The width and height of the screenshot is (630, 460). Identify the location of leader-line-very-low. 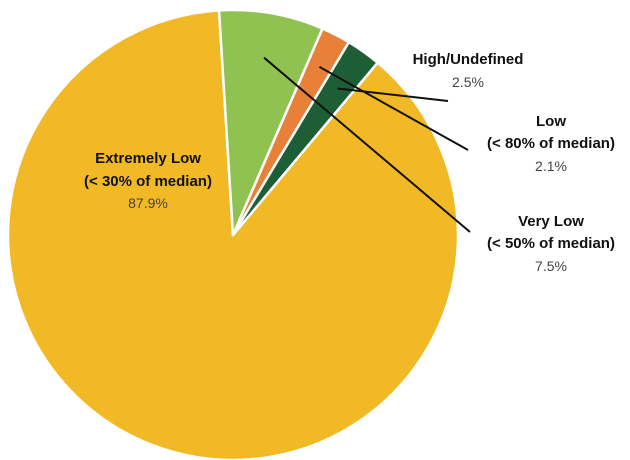
(367, 144).